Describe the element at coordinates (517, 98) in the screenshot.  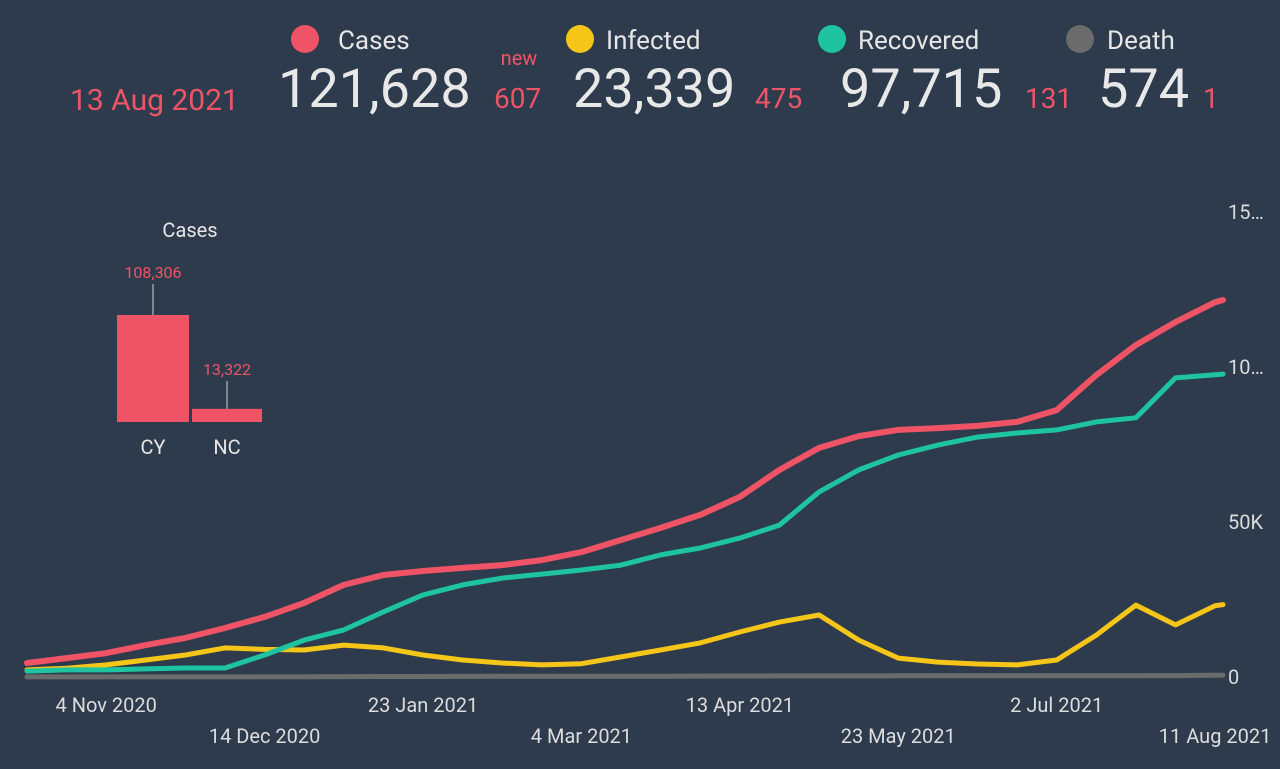
I see `stat-new: 607` at that location.